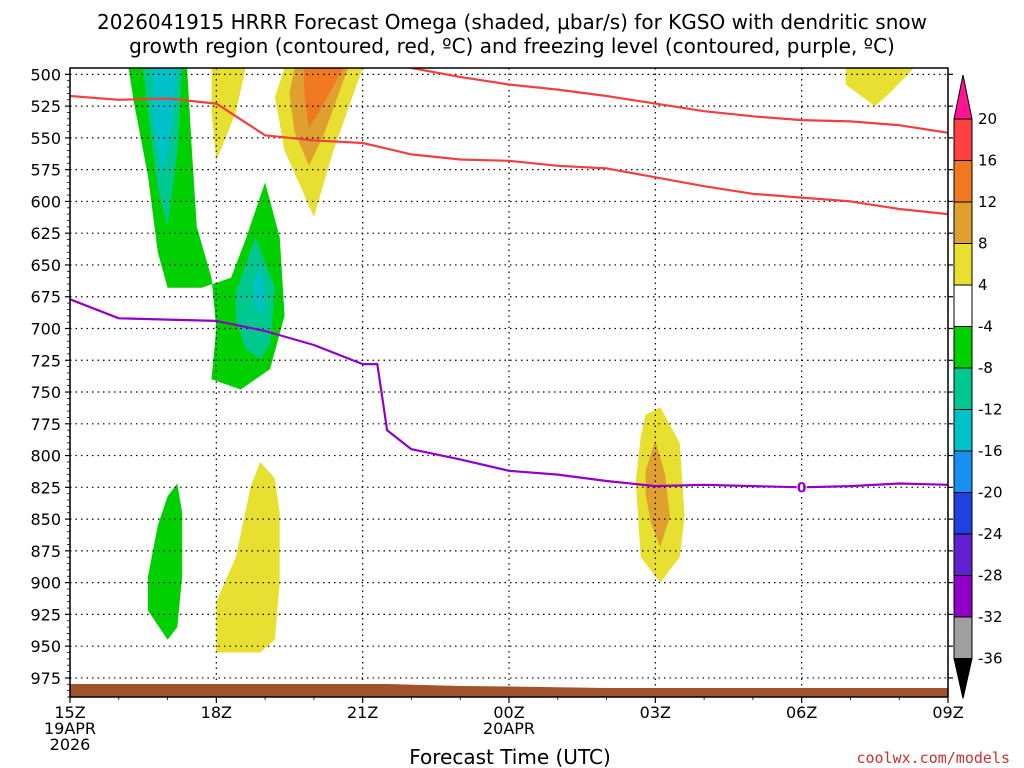  Describe the element at coordinates (657, 494) in the screenshot. I see `shade-low-descent-right-core` at that location.